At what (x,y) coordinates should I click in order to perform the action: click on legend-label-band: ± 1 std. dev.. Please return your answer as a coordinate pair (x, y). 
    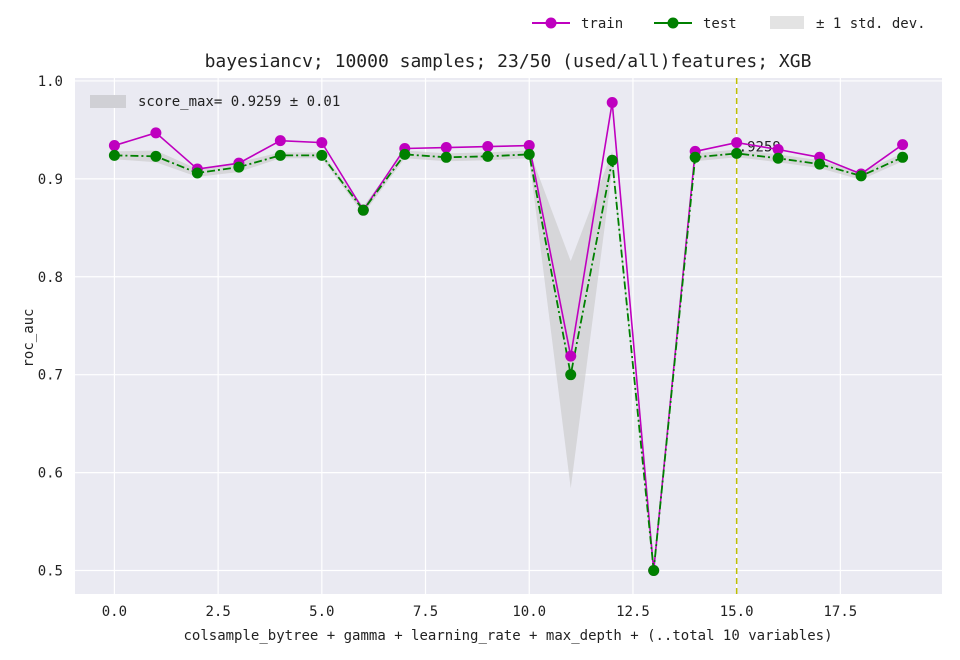
    Looking at the image, I should click on (871, 24).